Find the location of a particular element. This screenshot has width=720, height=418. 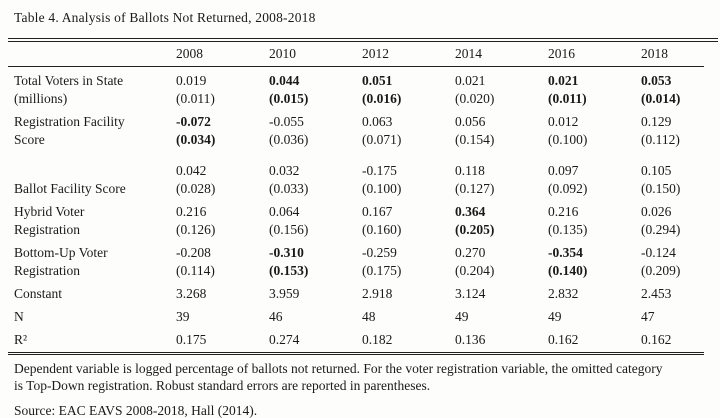

column-header-2014: 2014 is located at coordinates (468, 53).